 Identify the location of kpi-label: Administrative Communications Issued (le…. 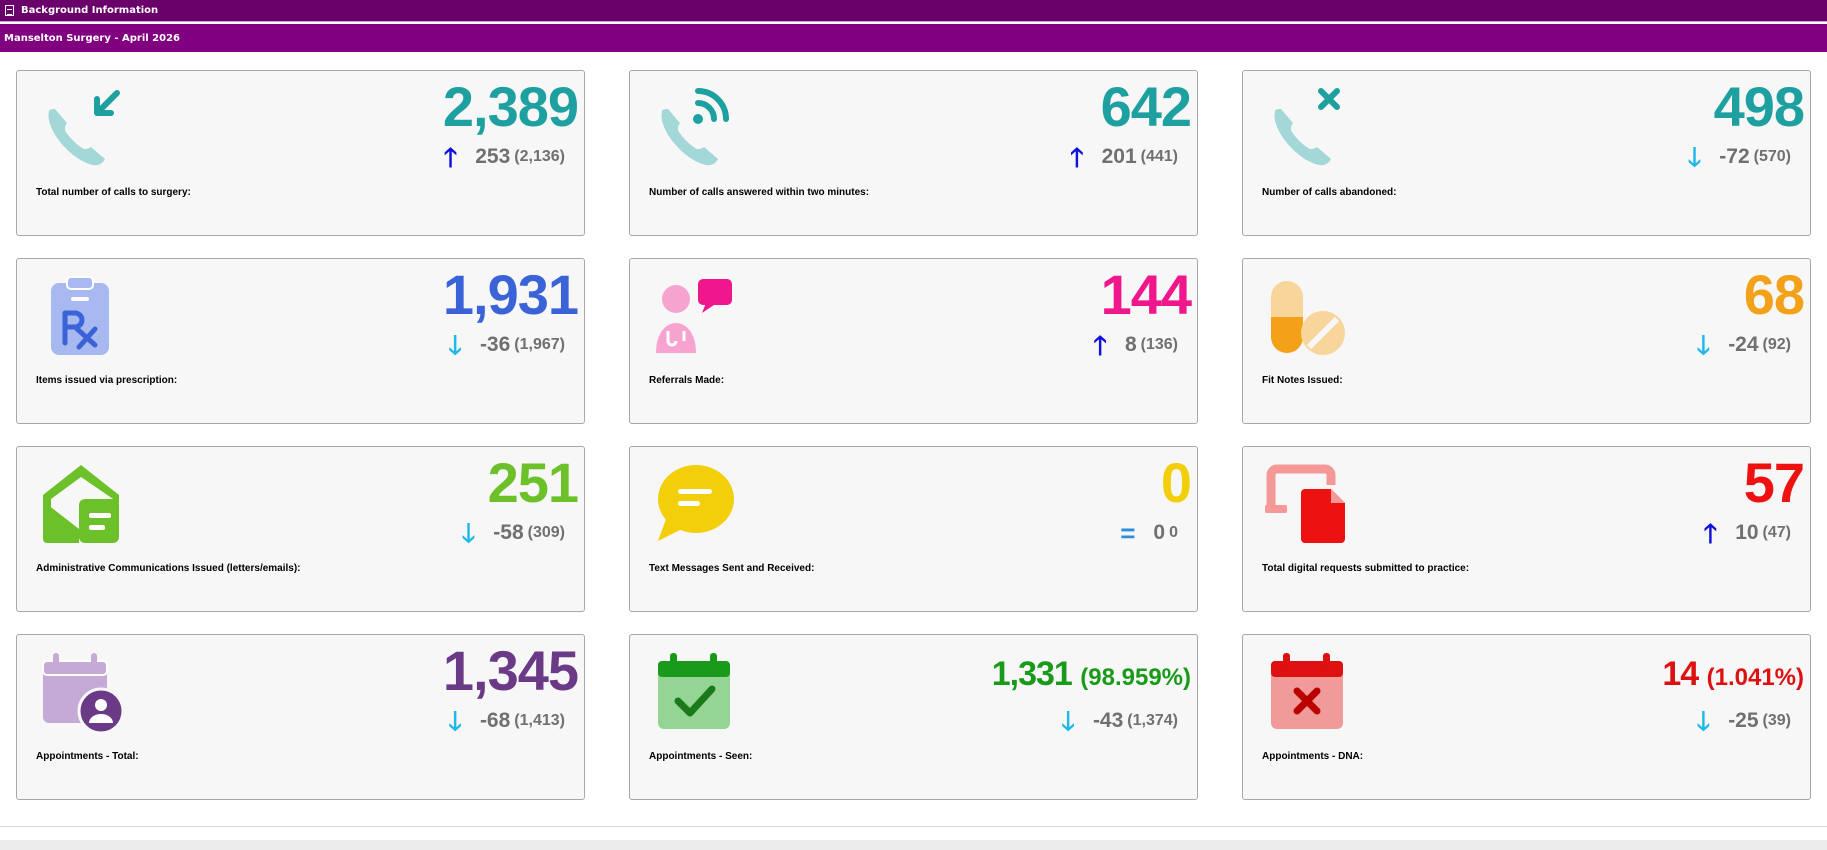
(168, 568).